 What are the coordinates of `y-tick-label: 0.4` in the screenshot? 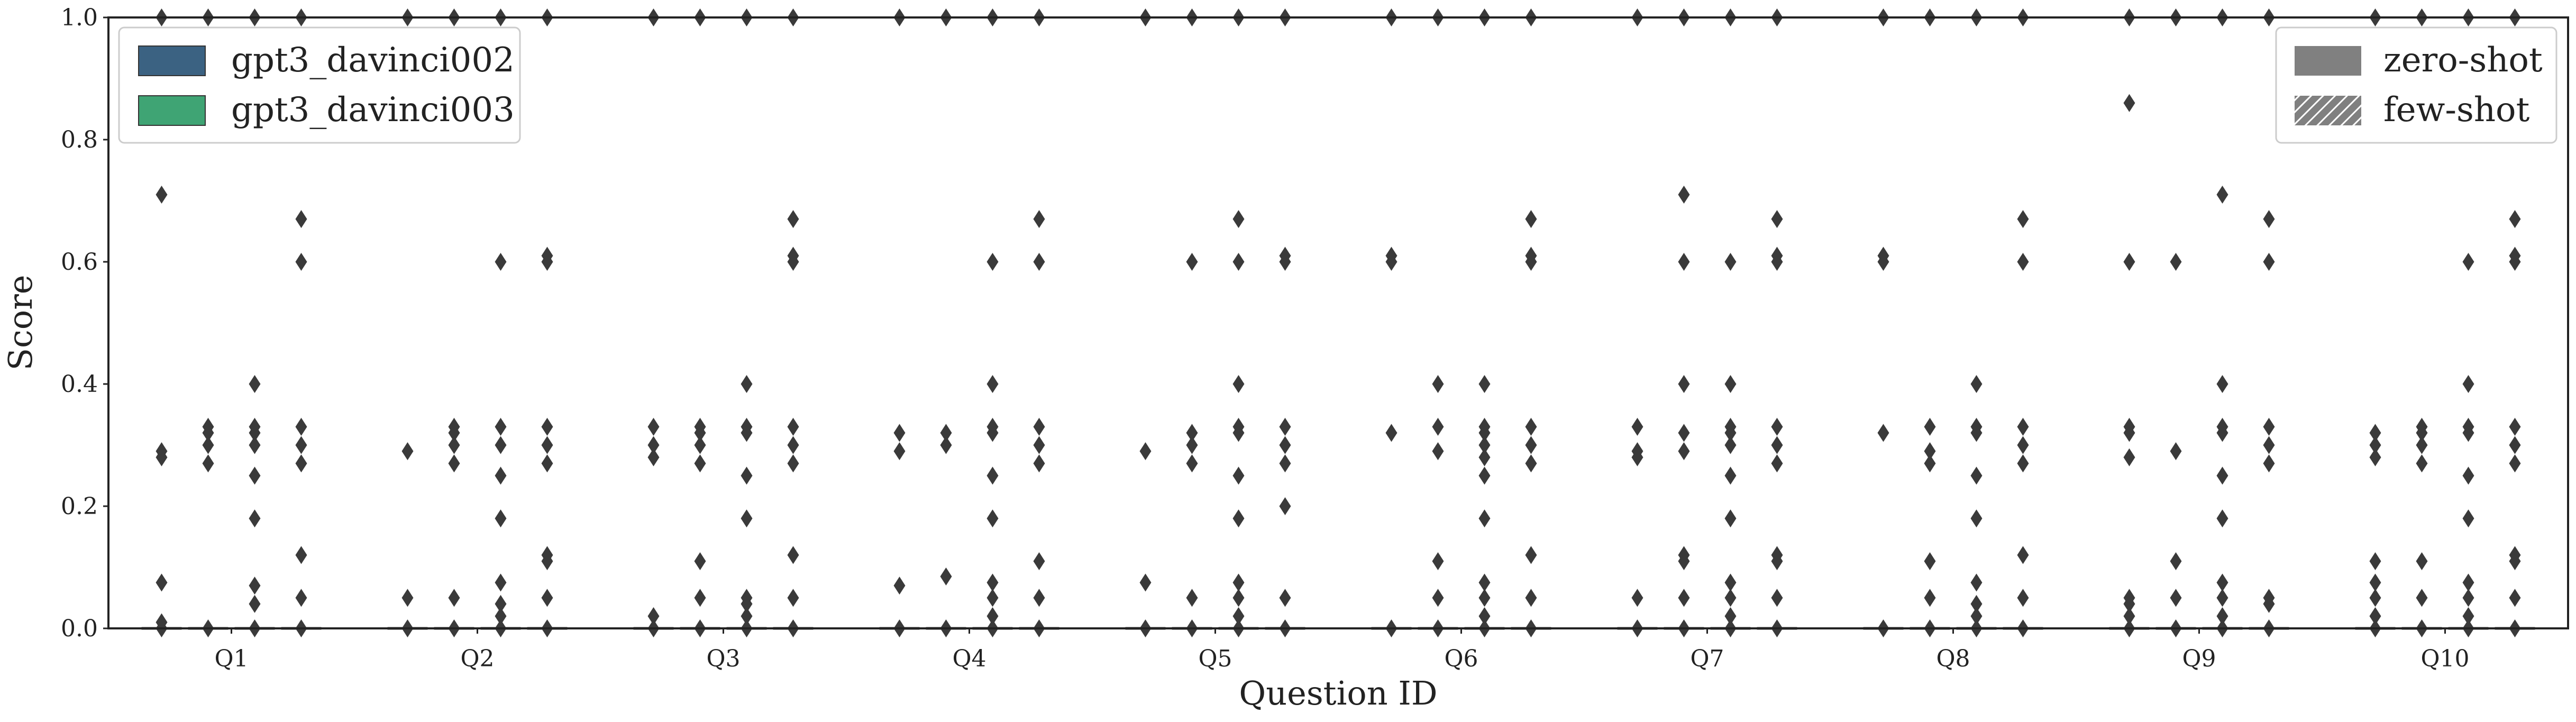 It's located at (79, 384).